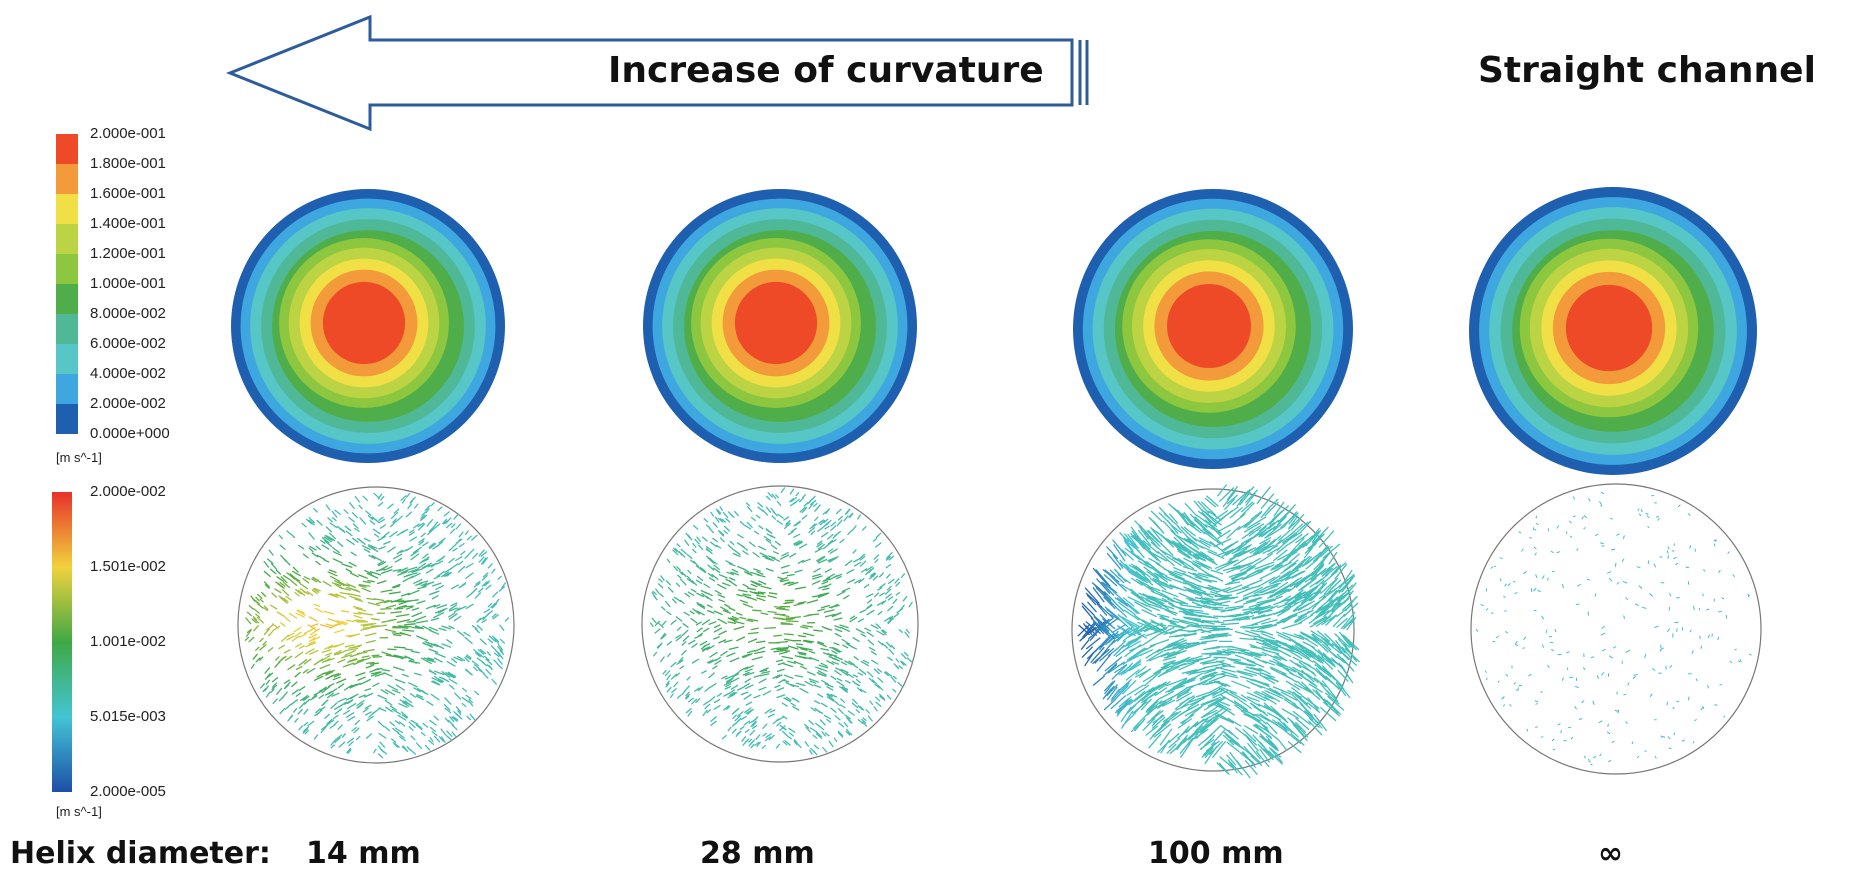  I want to click on secondary-colorbar-tick-label: 2.000e-005, so click(128, 791).